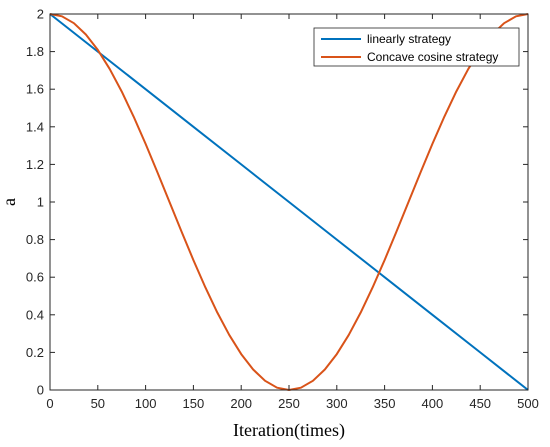 The width and height of the screenshot is (550, 447). I want to click on y-tick-label: 0.4, so click(35, 314).